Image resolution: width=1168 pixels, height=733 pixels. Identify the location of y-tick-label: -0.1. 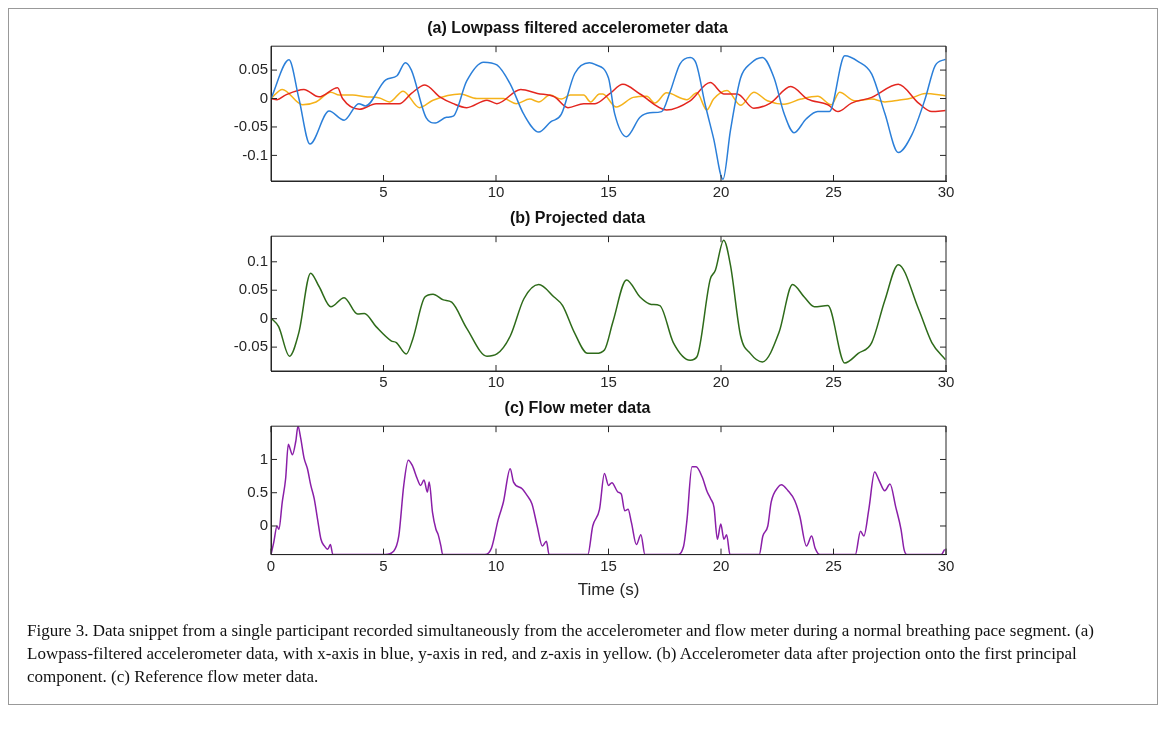
(255, 154).